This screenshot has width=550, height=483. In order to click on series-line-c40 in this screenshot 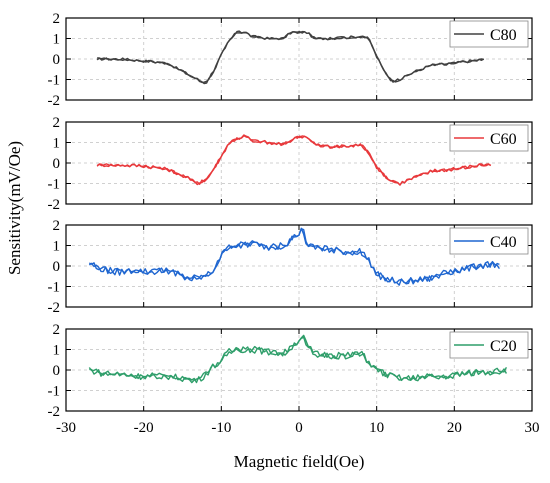, I will do `click(294, 257)`.